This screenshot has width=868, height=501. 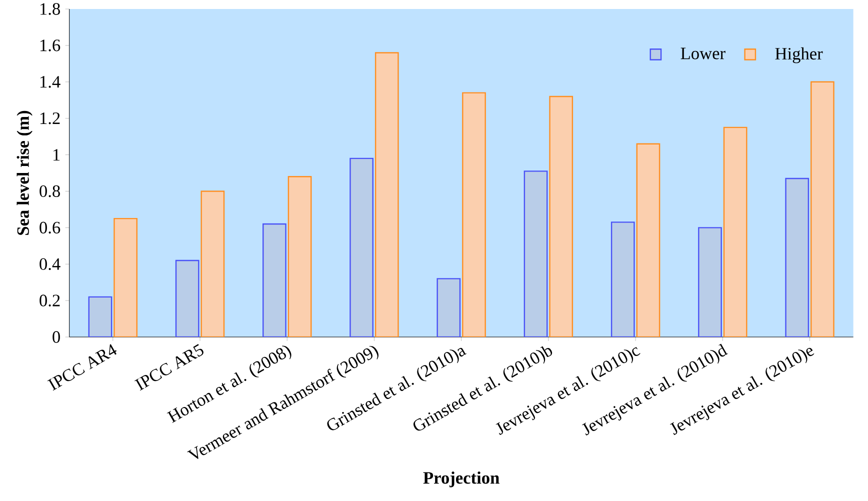 I want to click on y-tick-label: 1.8, so click(x=50, y=9).